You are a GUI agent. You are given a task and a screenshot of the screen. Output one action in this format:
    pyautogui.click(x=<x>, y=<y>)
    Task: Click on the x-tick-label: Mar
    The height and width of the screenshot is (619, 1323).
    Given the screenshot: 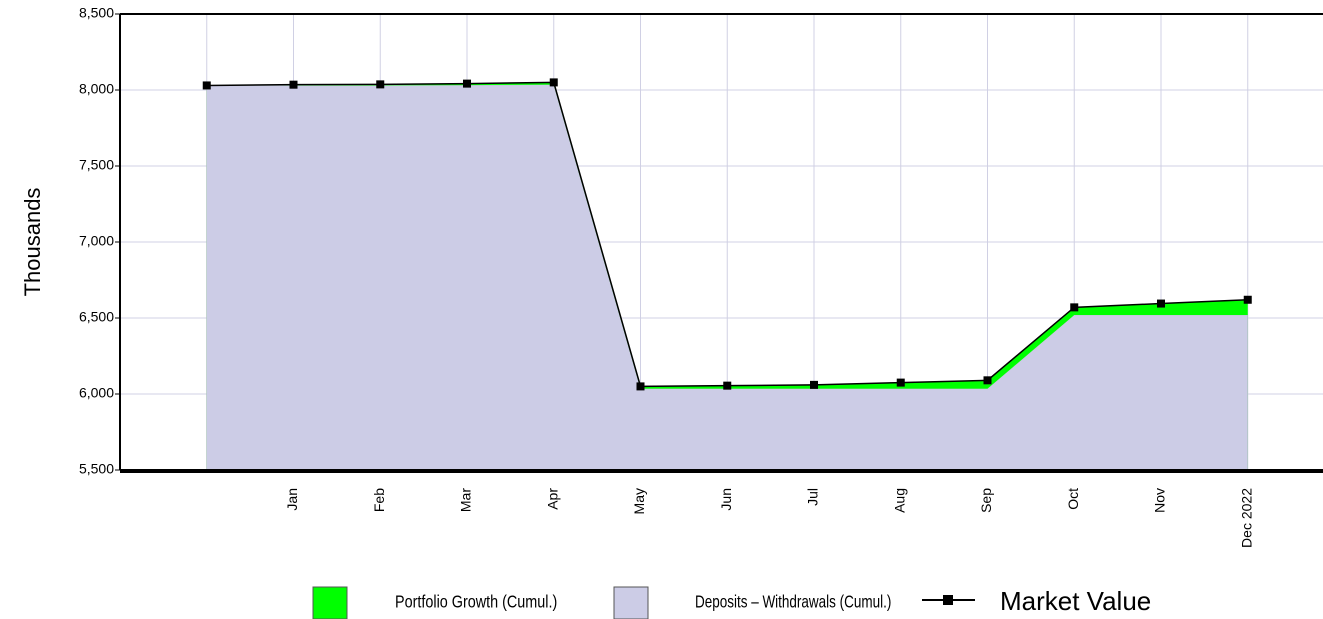 What is the action you would take?
    pyautogui.click(x=466, y=500)
    